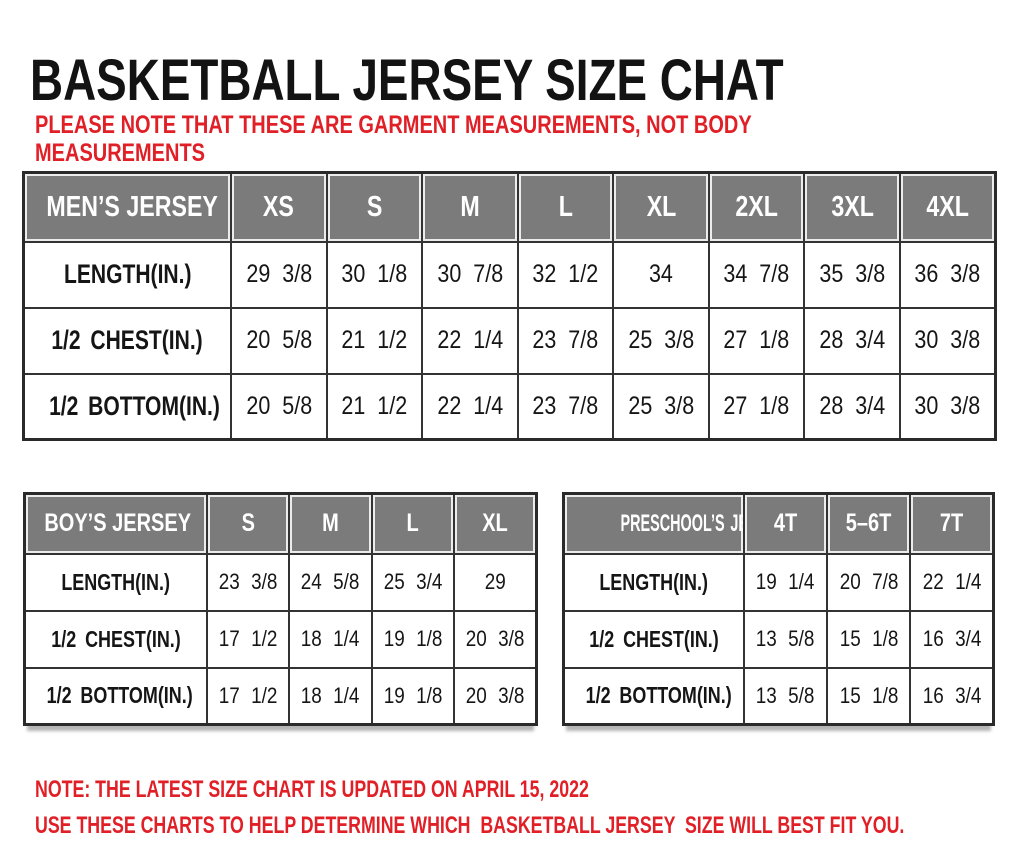 The width and height of the screenshot is (1024, 859). I want to click on size-value: 29, so click(495, 581).